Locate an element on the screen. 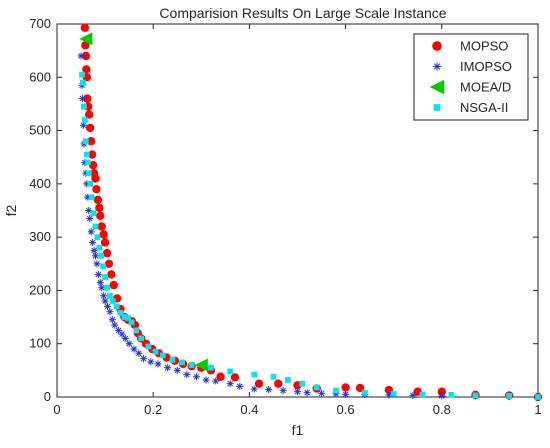 This screenshot has width=550, height=448. x-axis-label: f1 is located at coordinates (298, 430).